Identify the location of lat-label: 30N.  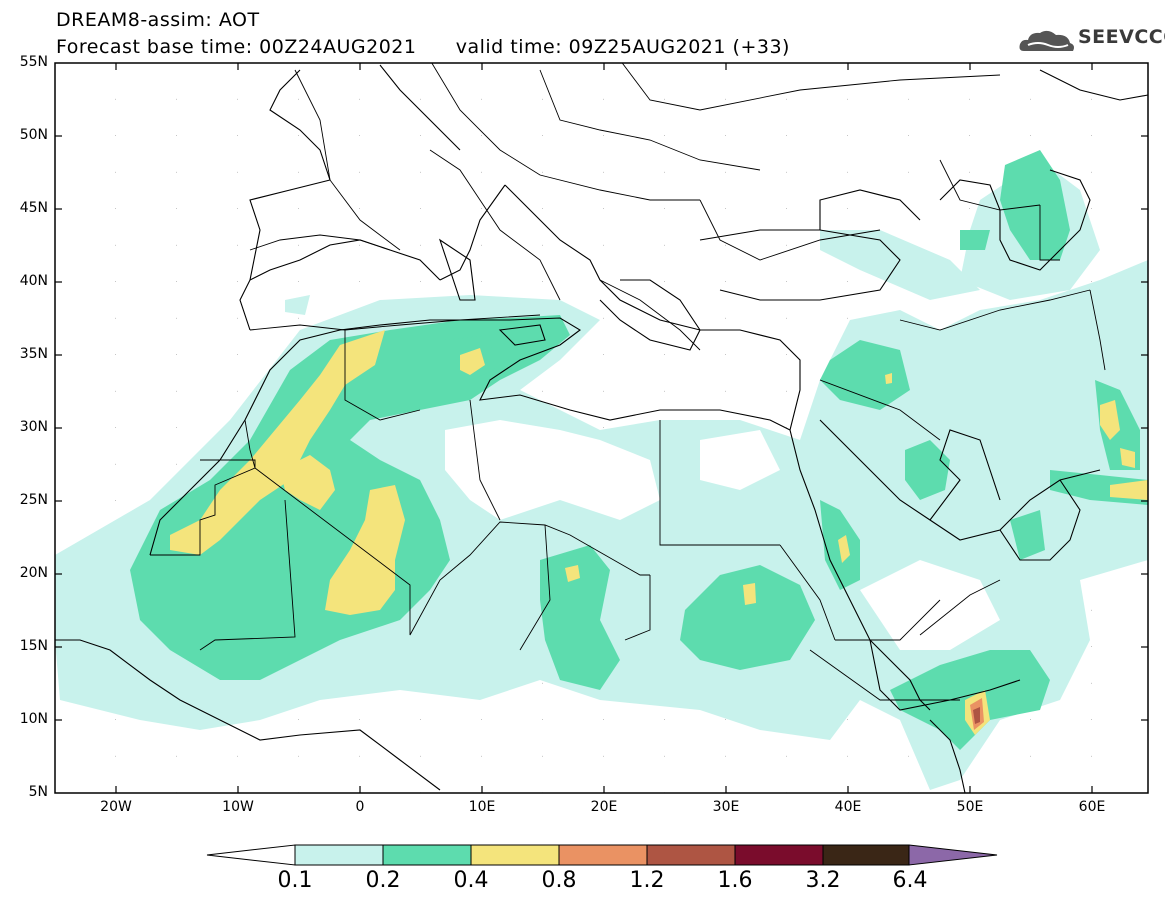
(33, 427).